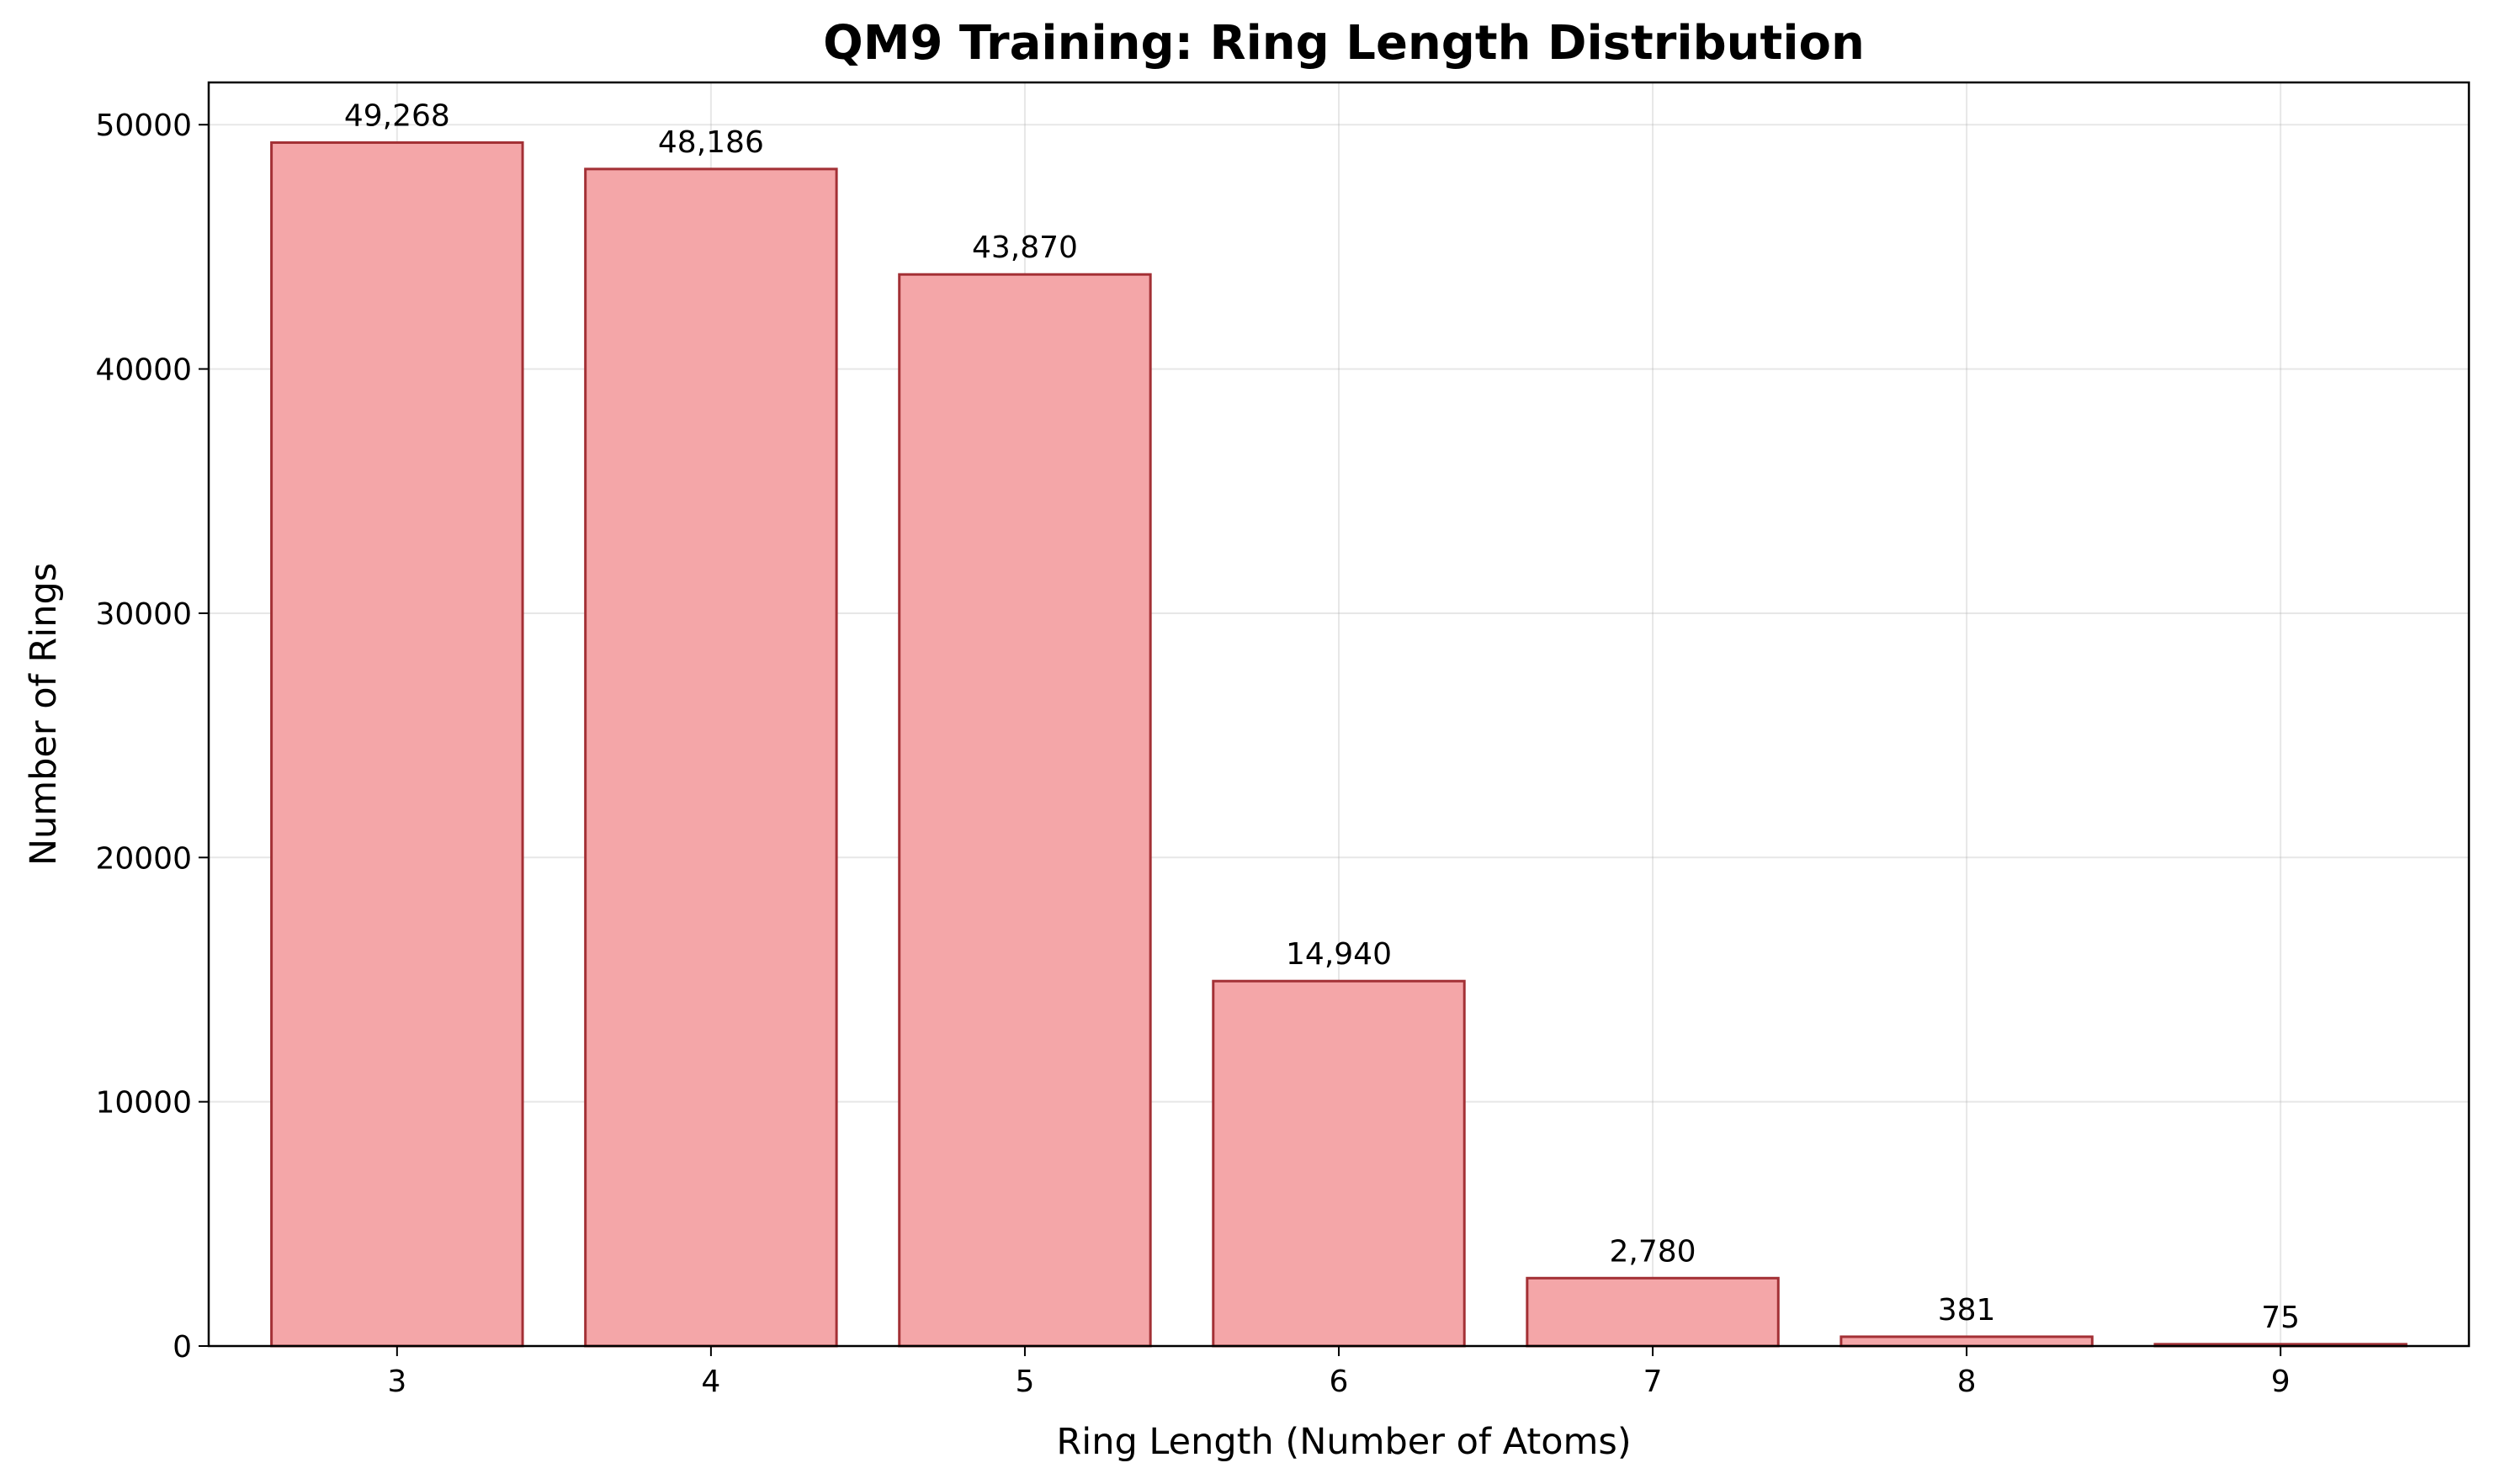 Image resolution: width=2495 pixels, height=1484 pixels. What do you see at coordinates (1343, 1442) in the screenshot?
I see `x-axis-label: Ring Length (Number of Atoms)` at bounding box center [1343, 1442].